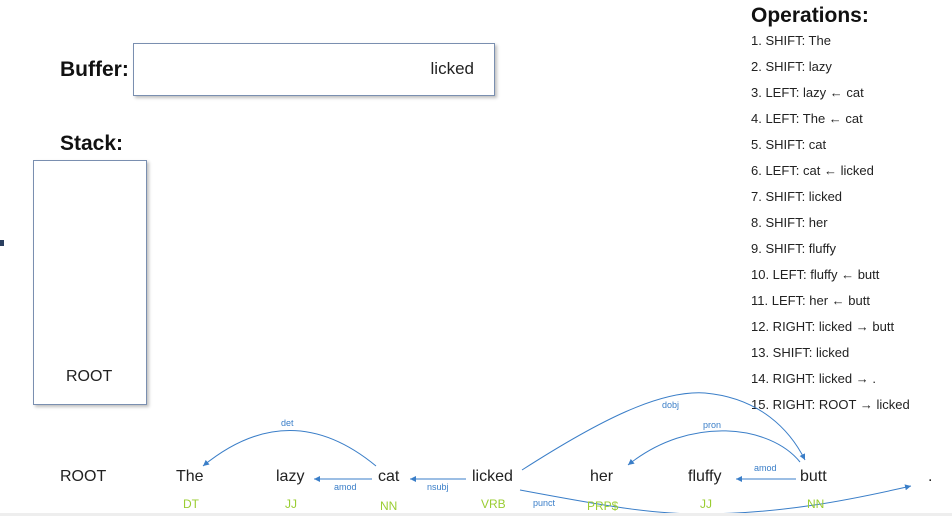  What do you see at coordinates (287, 423) in the screenshot?
I see `arc-label-det: det` at bounding box center [287, 423].